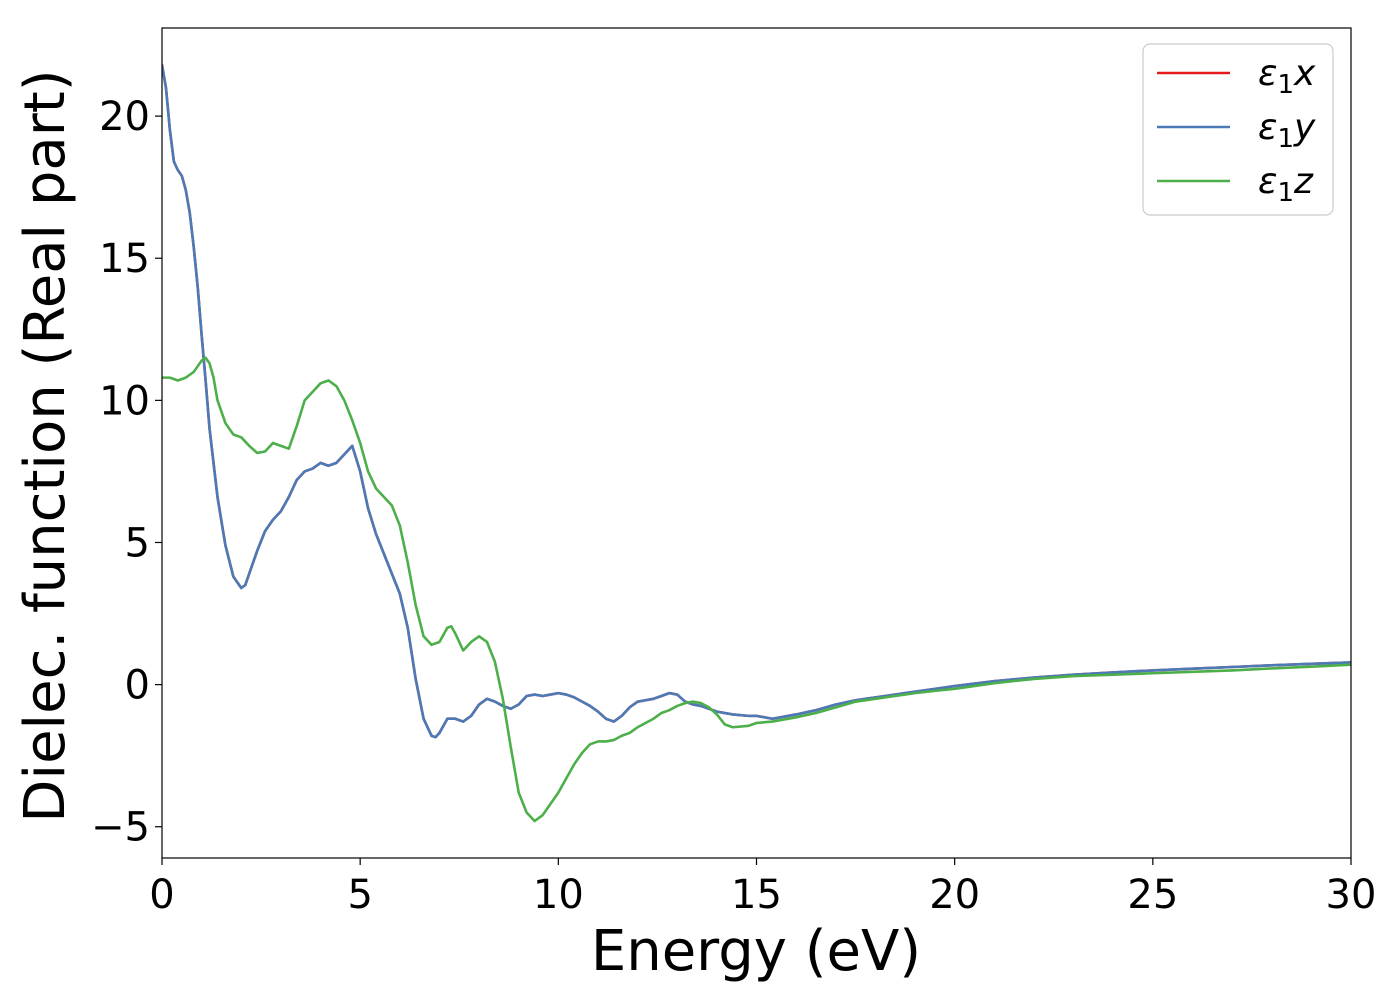  What do you see at coordinates (137, 686) in the screenshot?
I see `y-tick-label: 0` at bounding box center [137, 686].